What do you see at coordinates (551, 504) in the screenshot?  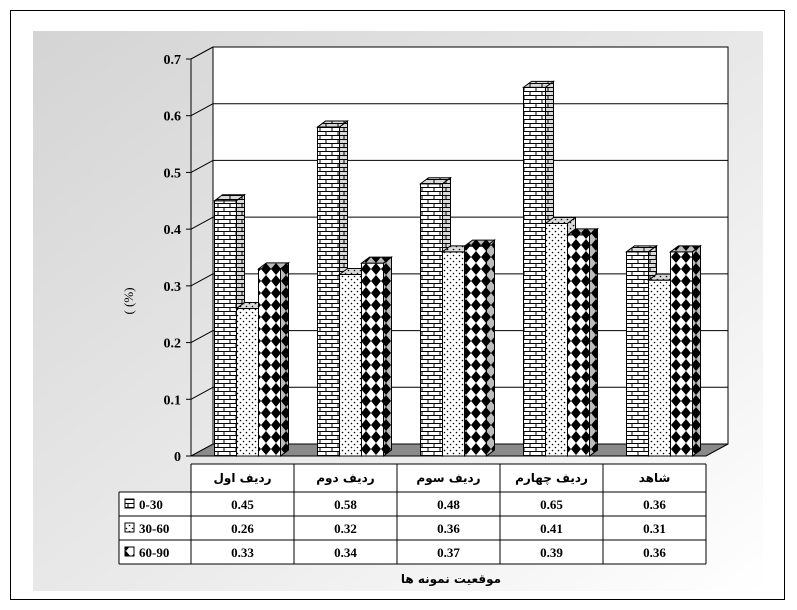 I see `table-cell: 0.65` at bounding box center [551, 504].